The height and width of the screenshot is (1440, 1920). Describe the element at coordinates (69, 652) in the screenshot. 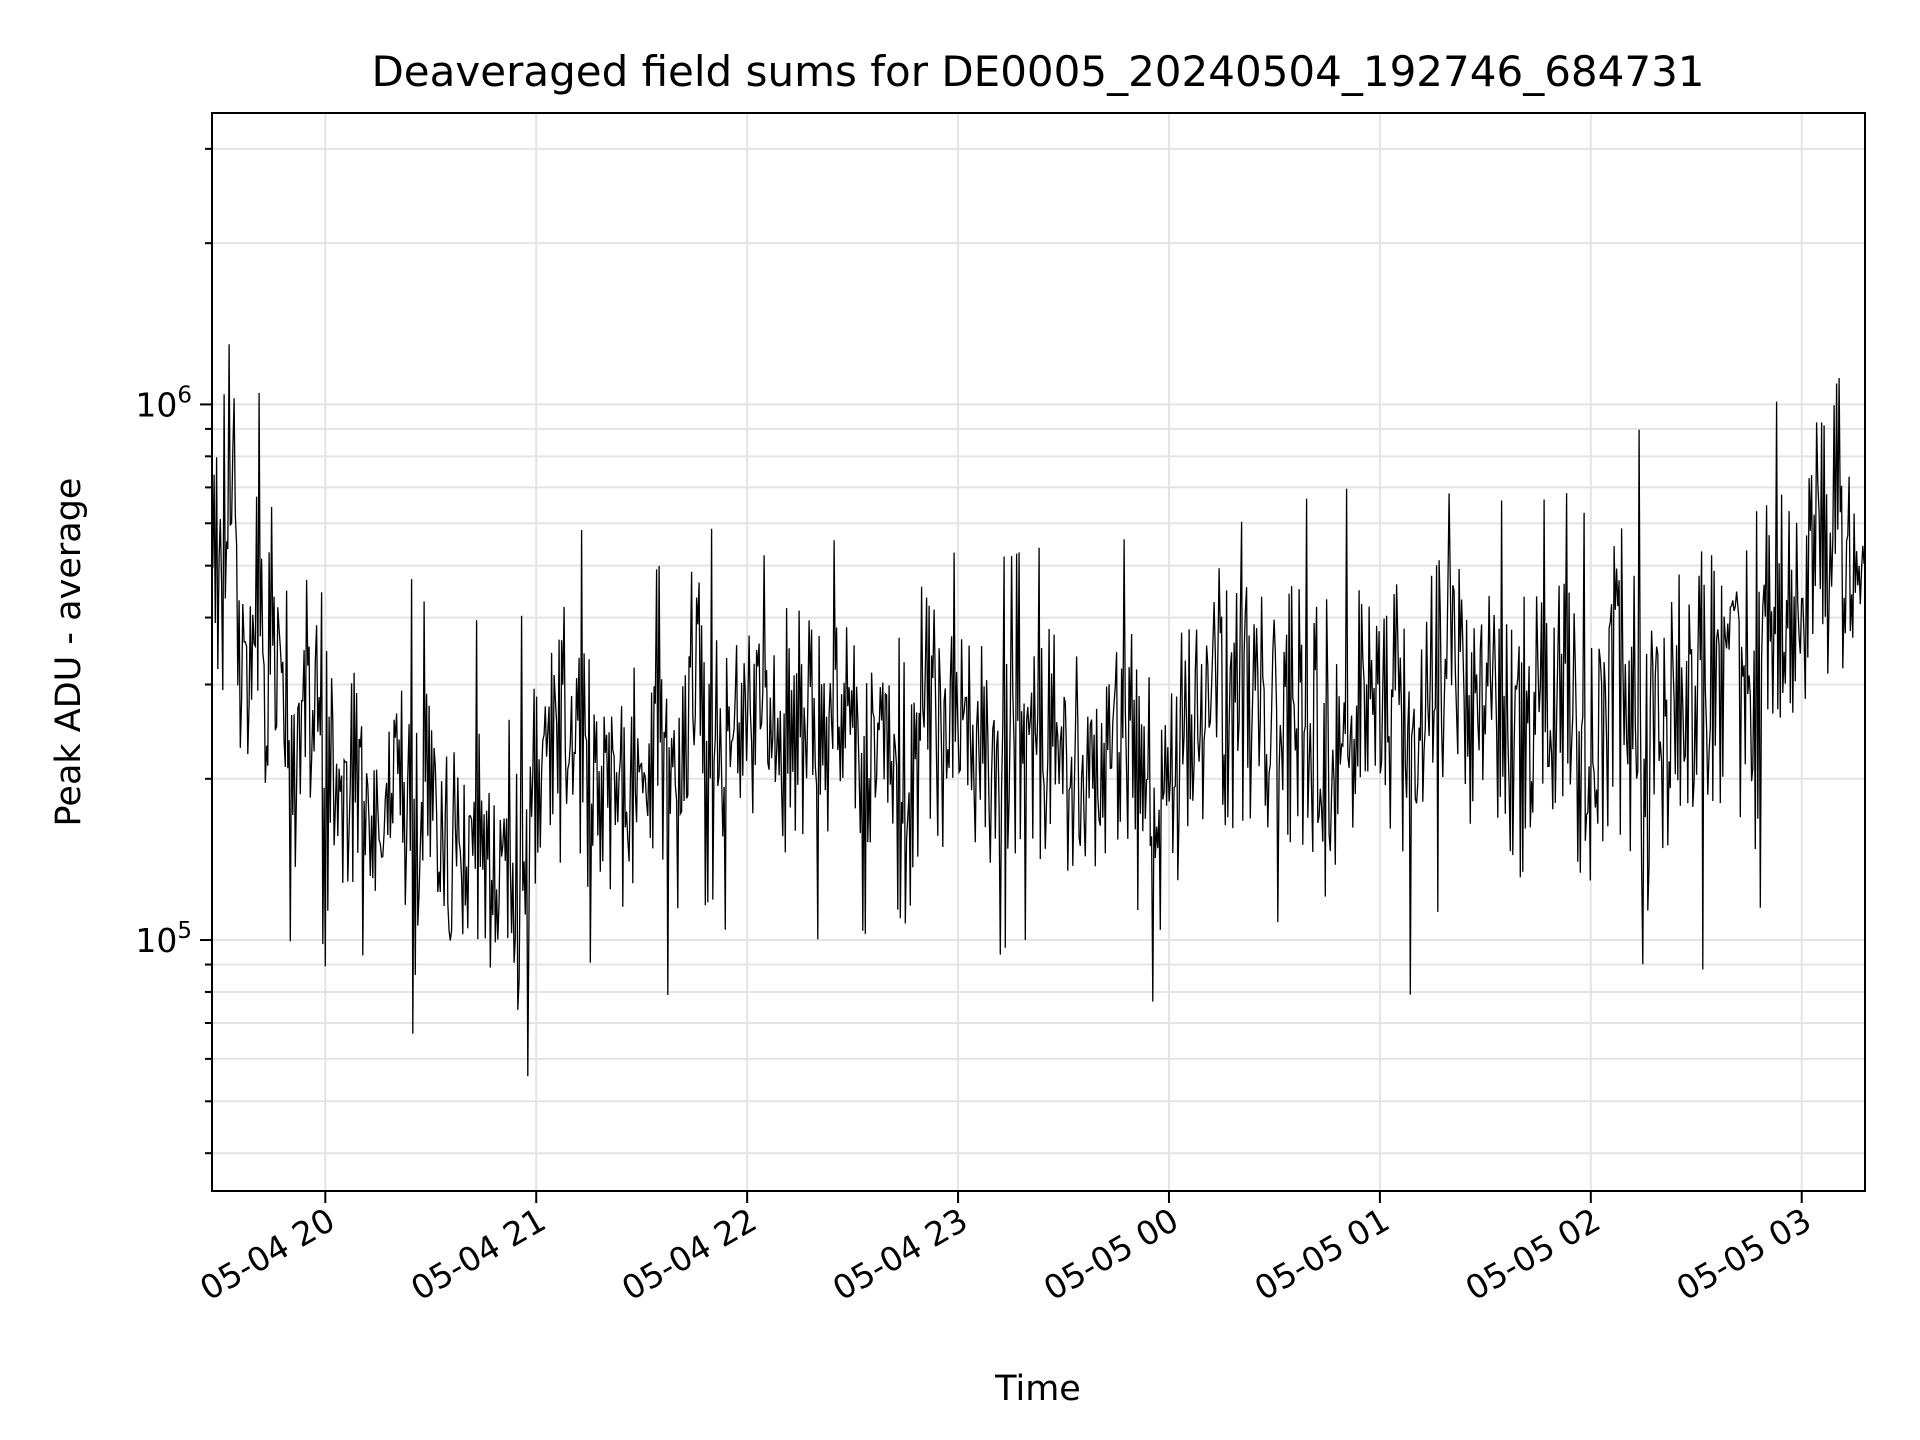

I see `y-axis-title: Peak ADU - average` at that location.